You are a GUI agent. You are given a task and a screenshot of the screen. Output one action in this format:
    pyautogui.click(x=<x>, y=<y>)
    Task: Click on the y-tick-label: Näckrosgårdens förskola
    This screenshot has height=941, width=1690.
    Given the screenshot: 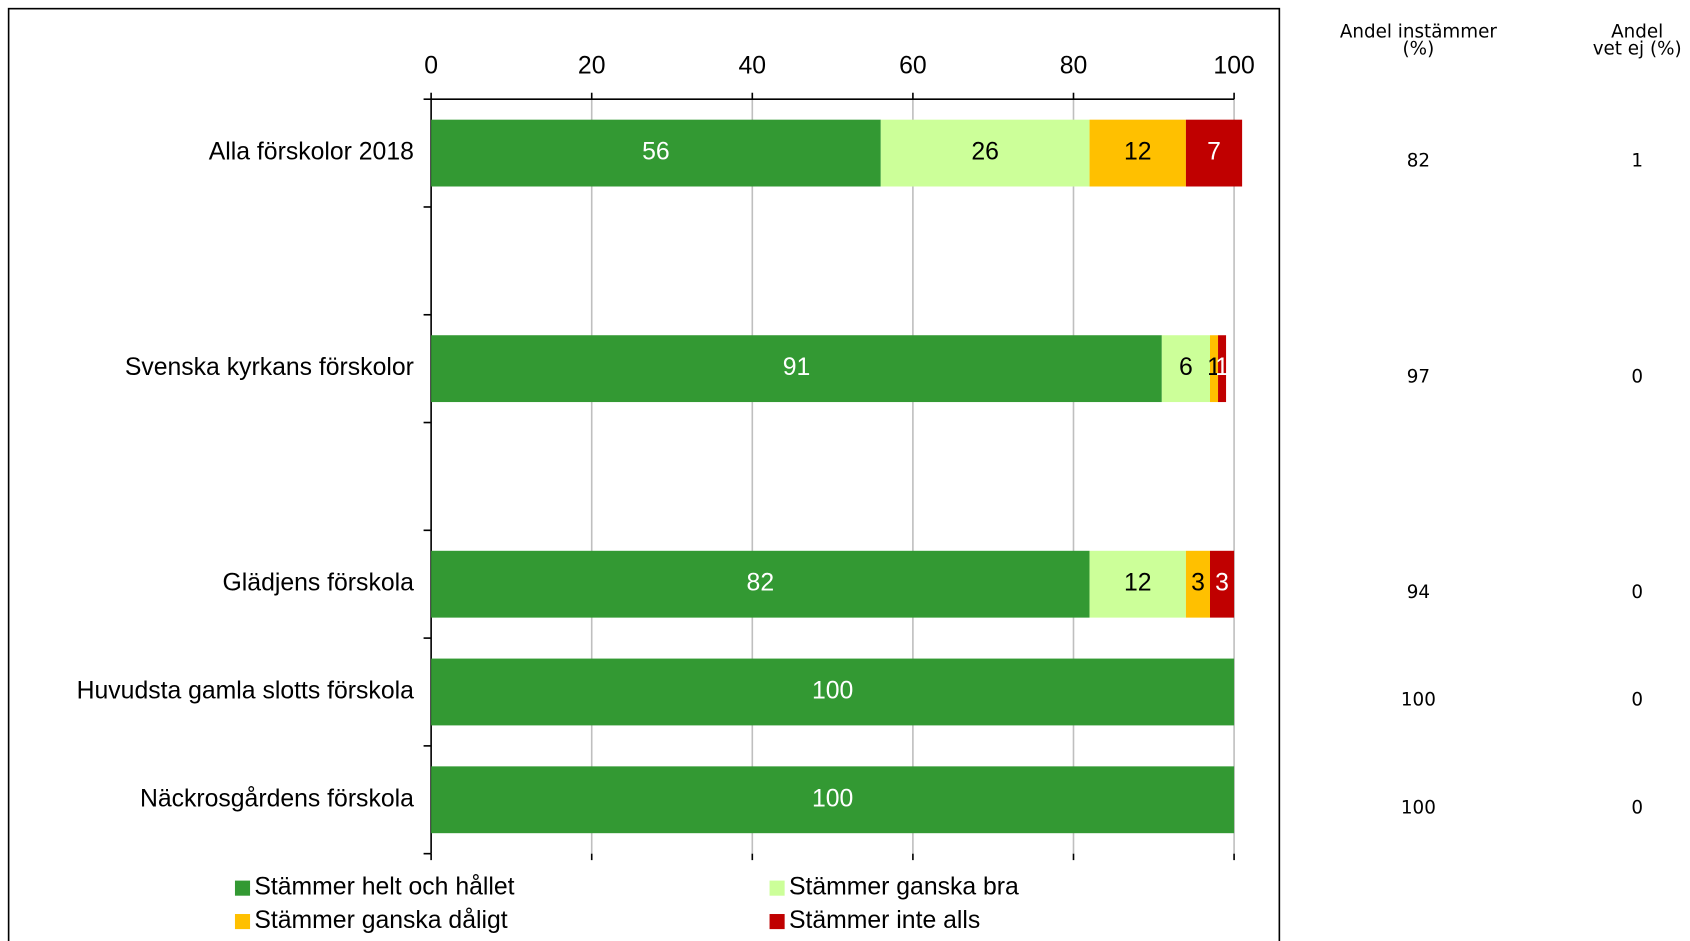 What is the action you would take?
    pyautogui.click(x=277, y=798)
    